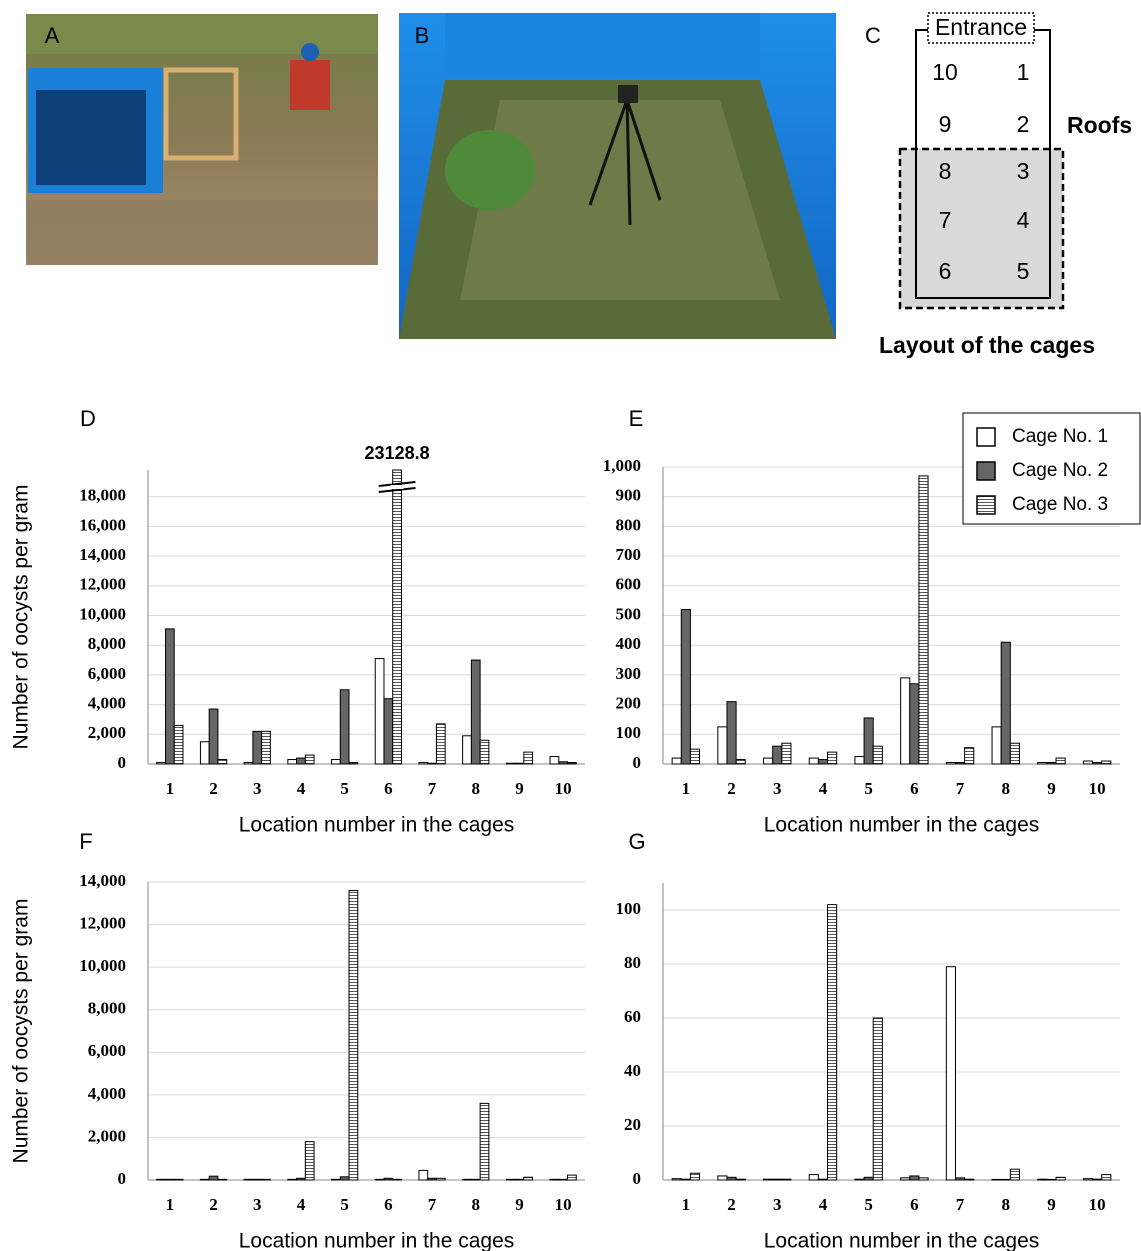 The width and height of the screenshot is (1141, 1251). I want to click on entrance-label: Entrance, so click(981, 27).